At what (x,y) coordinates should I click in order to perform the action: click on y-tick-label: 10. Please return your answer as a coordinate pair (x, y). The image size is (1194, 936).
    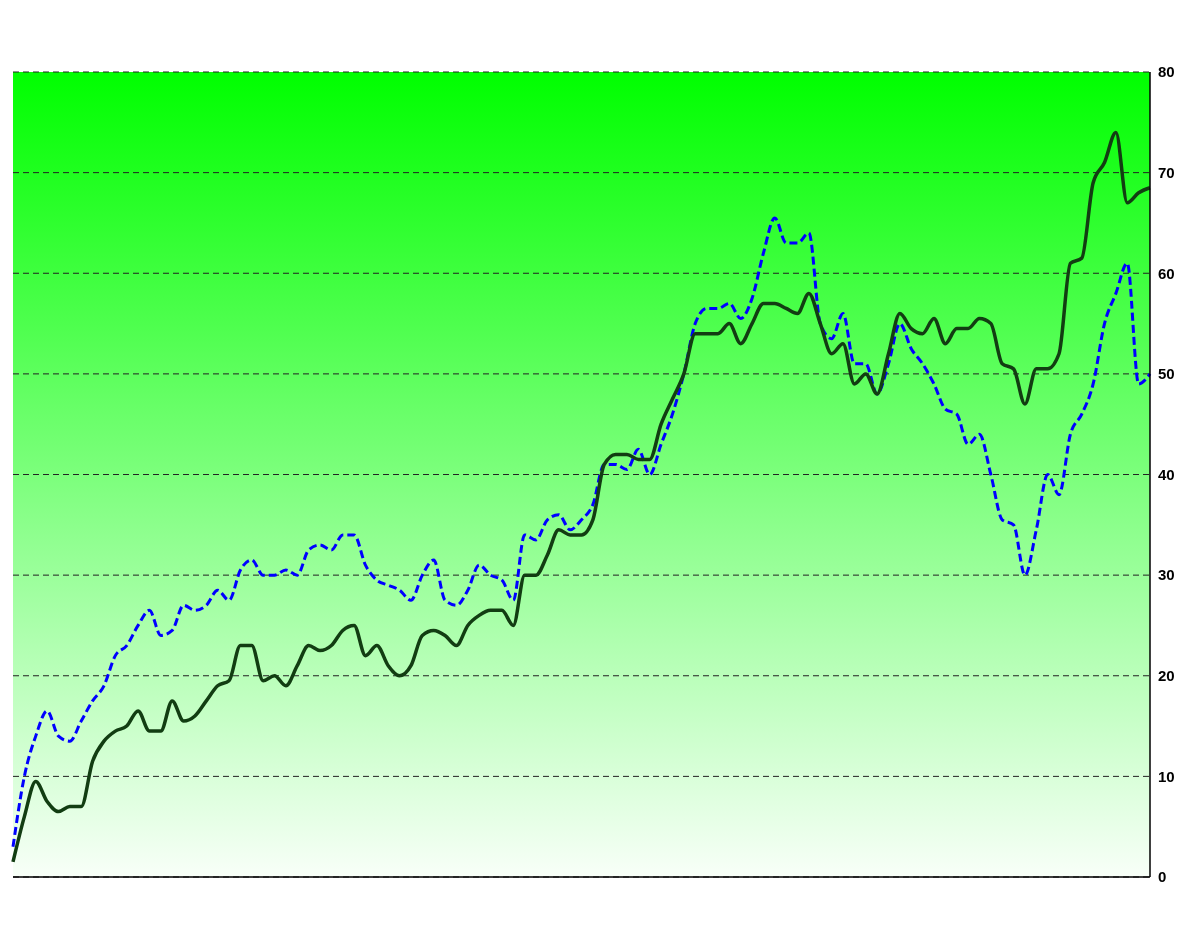
    Looking at the image, I should click on (1166, 776).